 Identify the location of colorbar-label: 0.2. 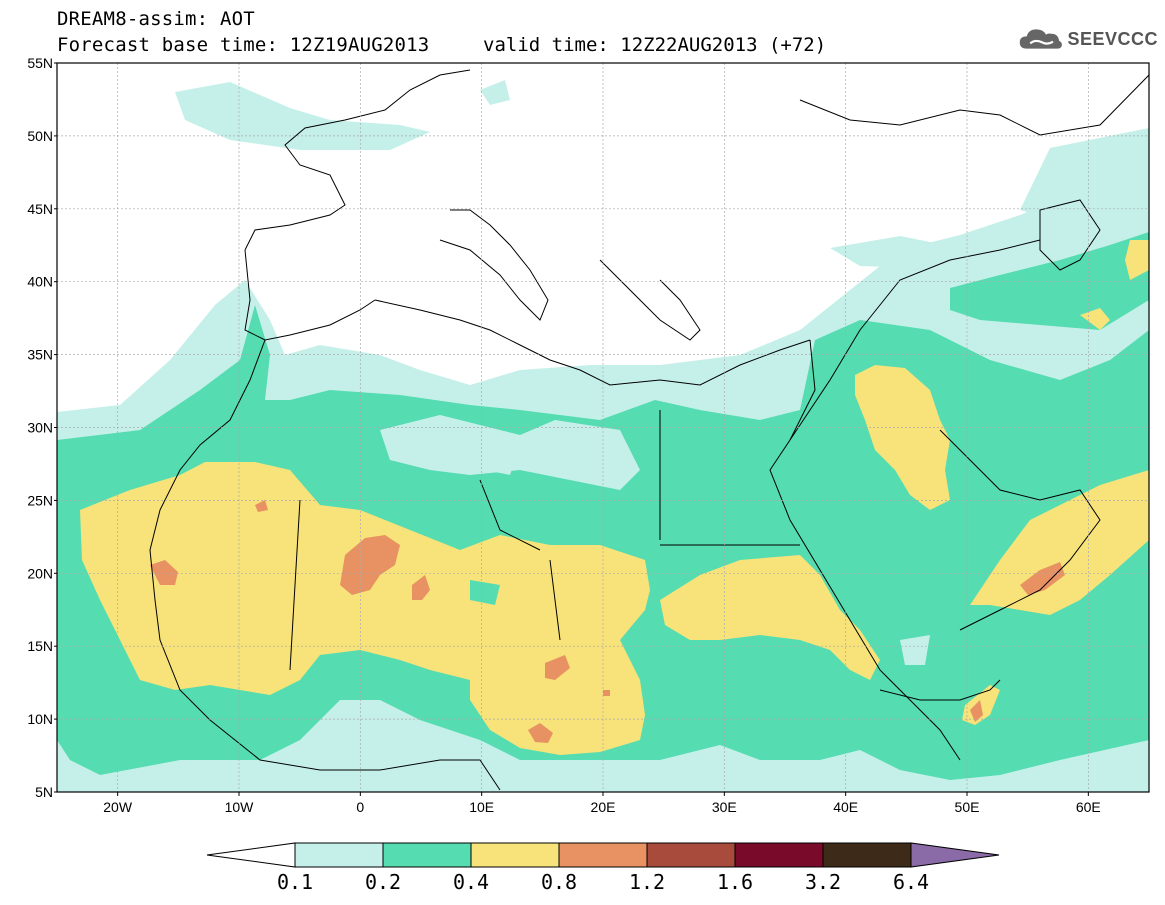
(383, 882).